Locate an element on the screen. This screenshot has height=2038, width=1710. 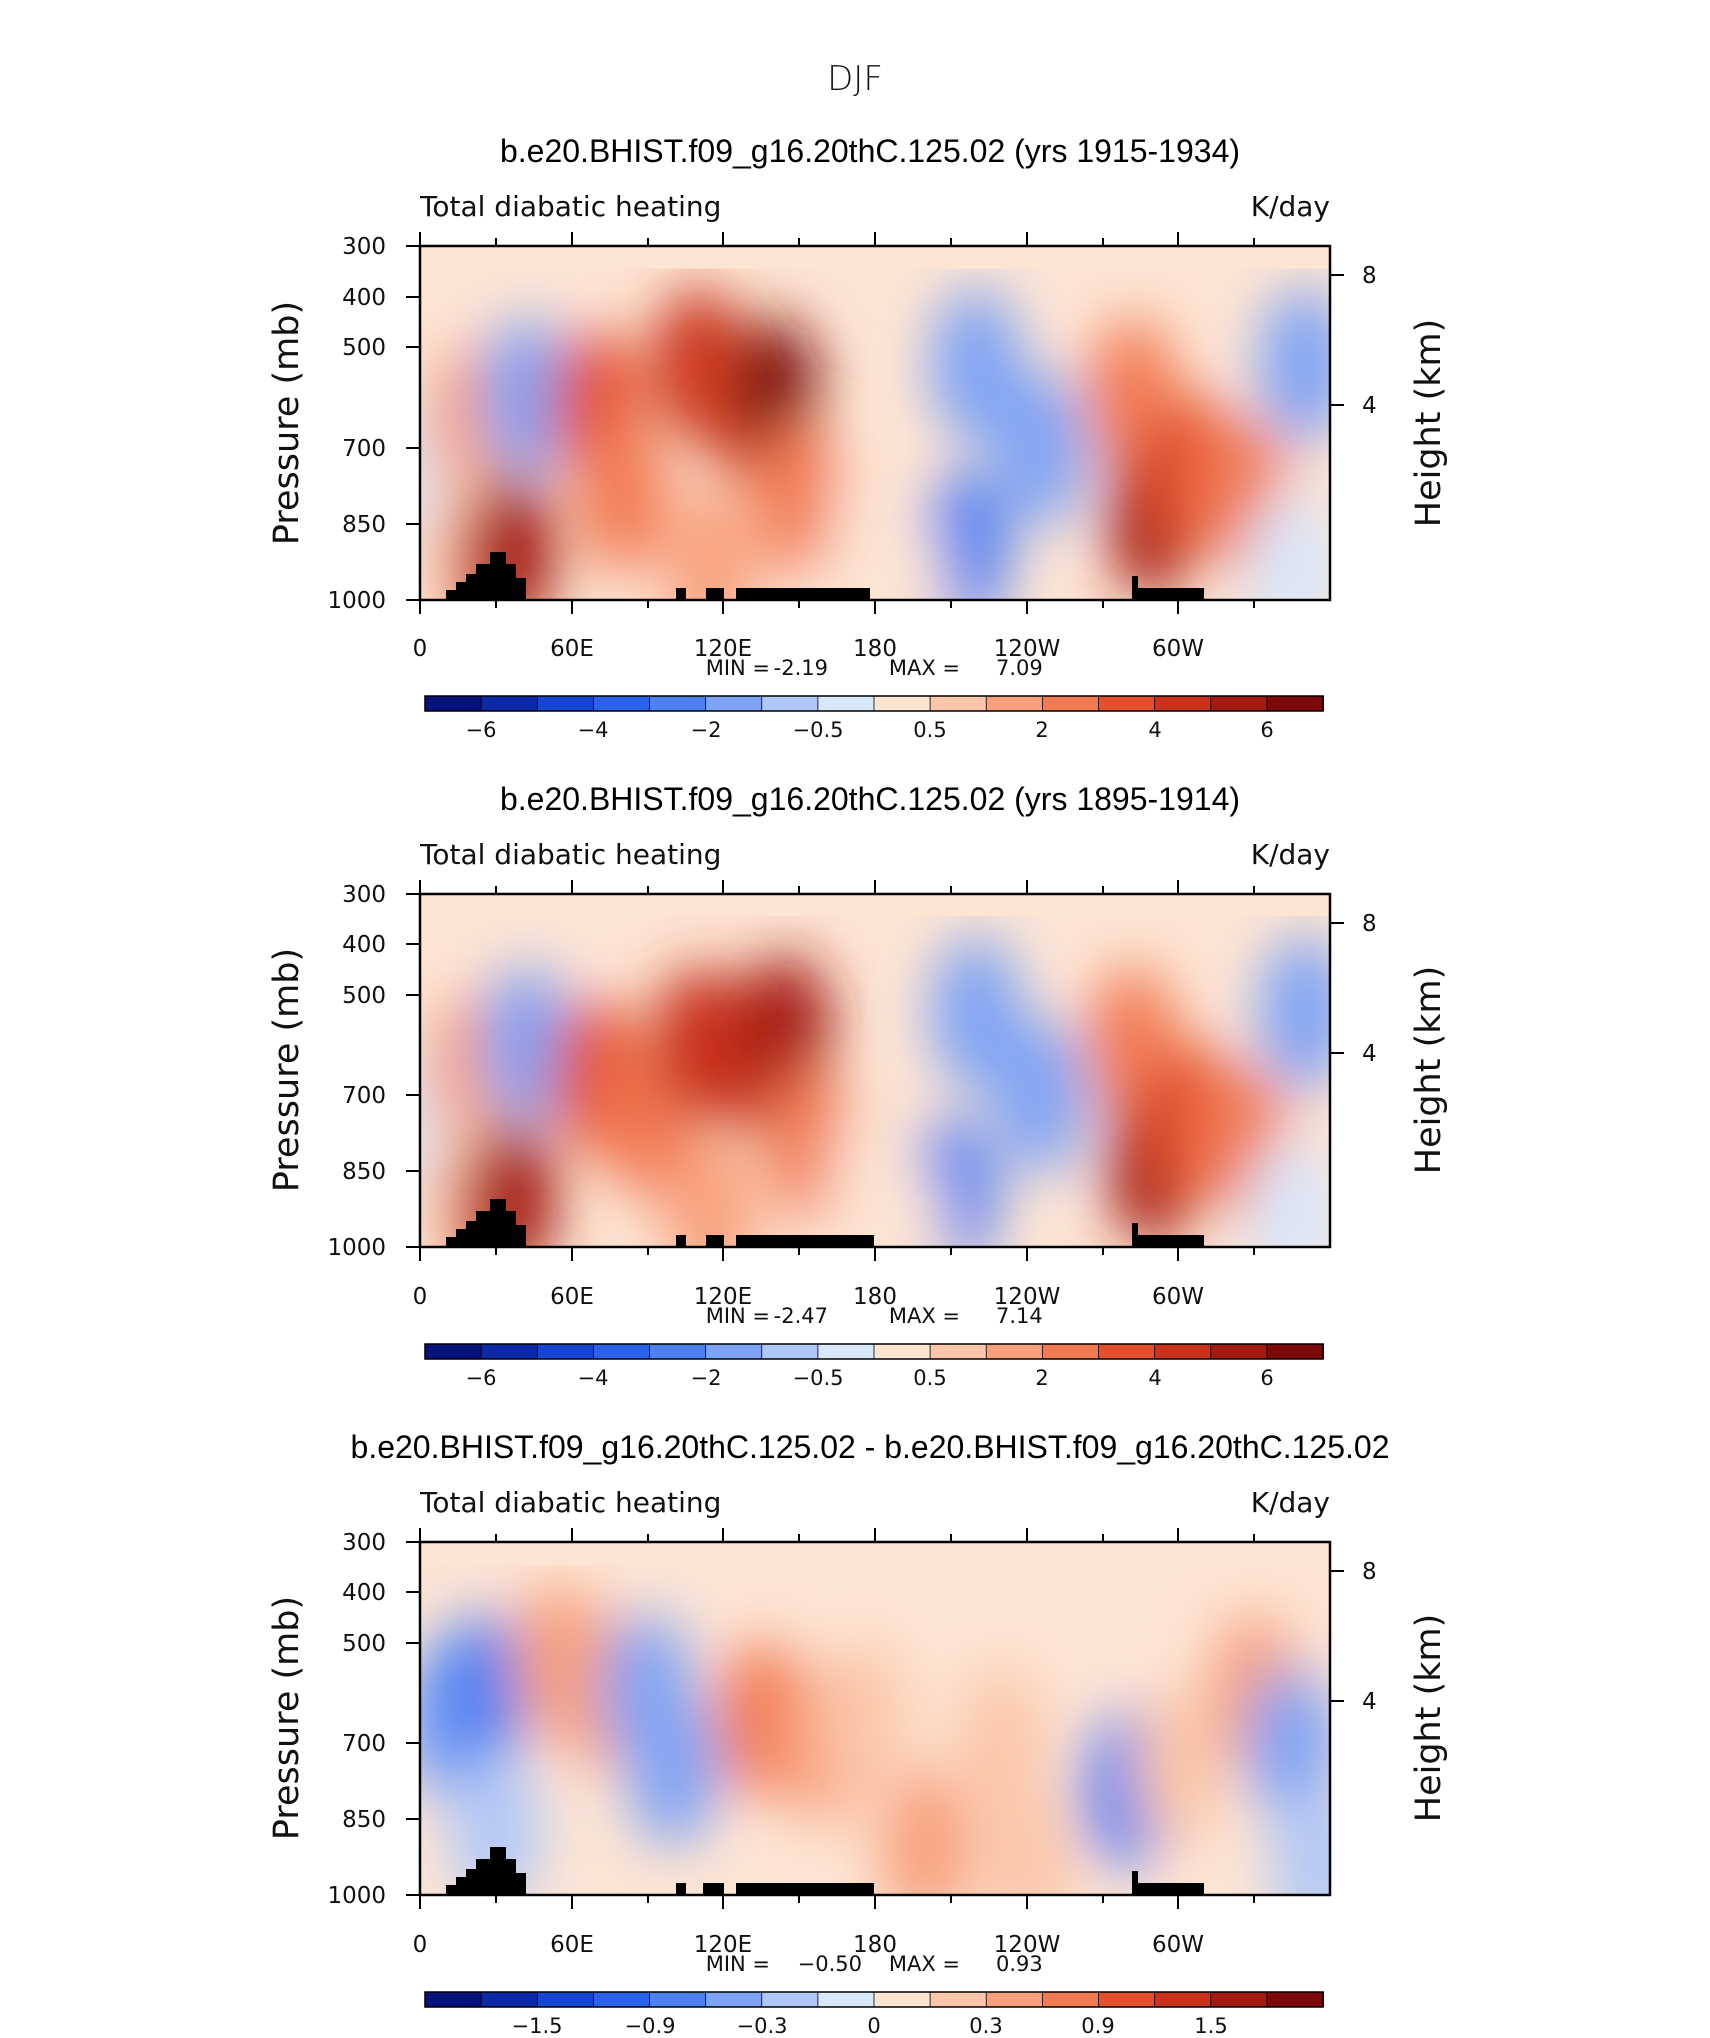
topography-mask is located at coordinates (825, 576).